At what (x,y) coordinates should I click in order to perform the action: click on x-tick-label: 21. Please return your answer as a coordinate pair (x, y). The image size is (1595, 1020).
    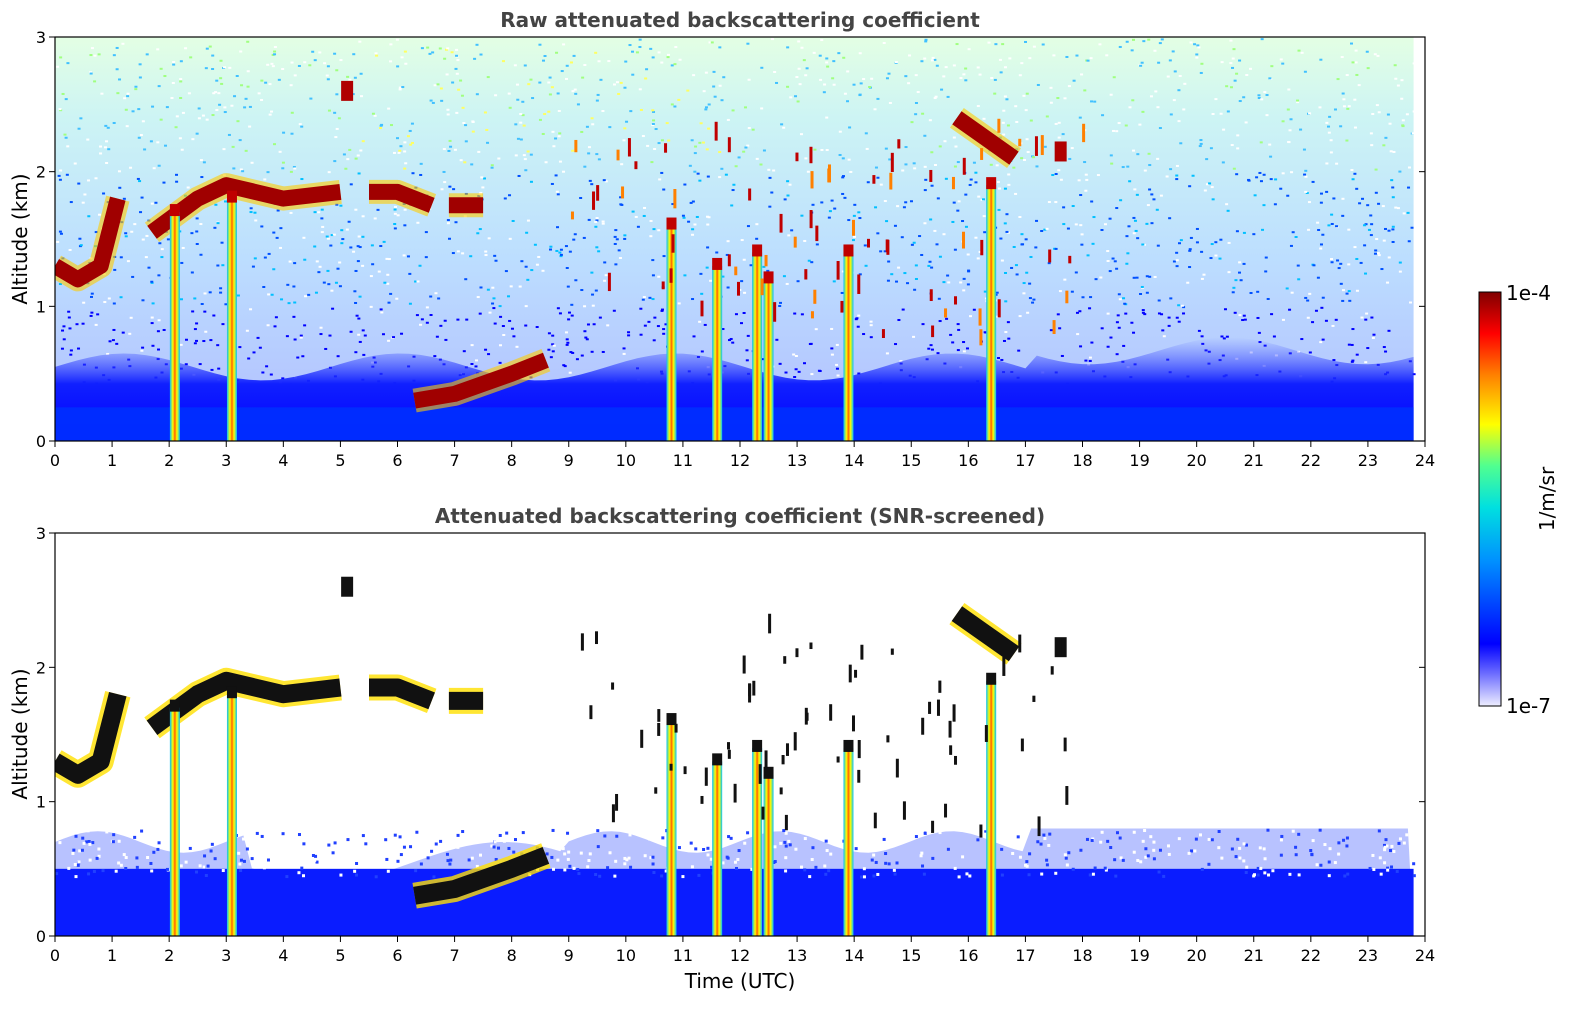
    Looking at the image, I should click on (1254, 460).